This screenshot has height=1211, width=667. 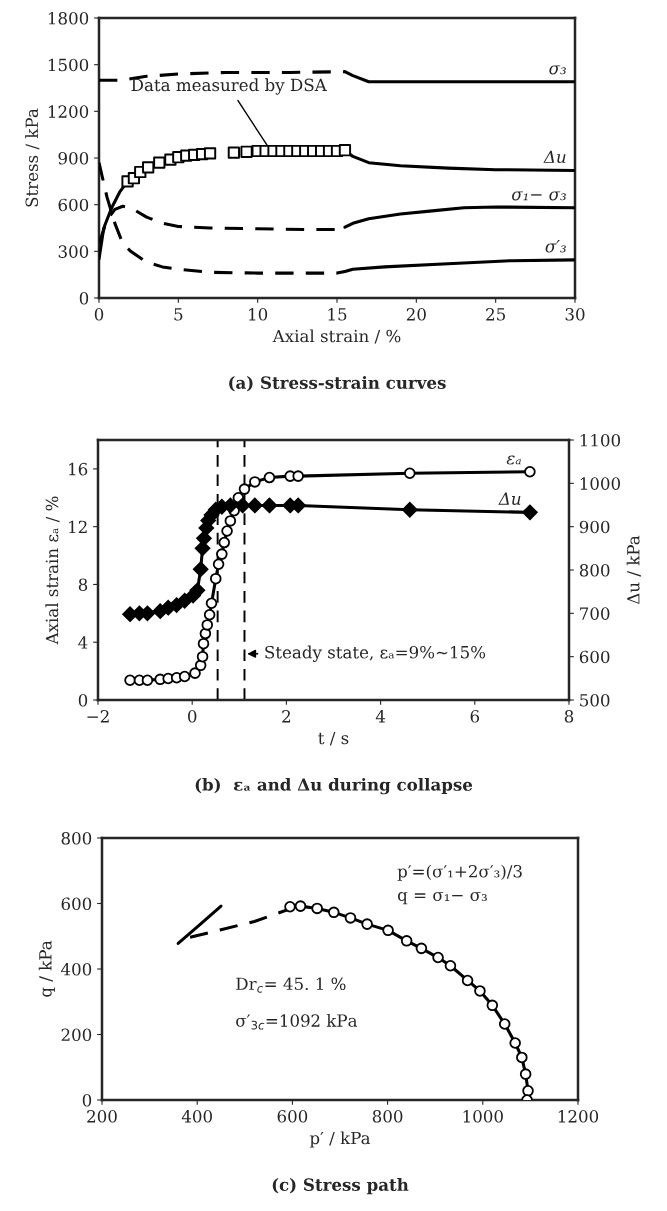 What do you see at coordinates (196, 1116) in the screenshot?
I see `x-tick-label: 400` at bounding box center [196, 1116].